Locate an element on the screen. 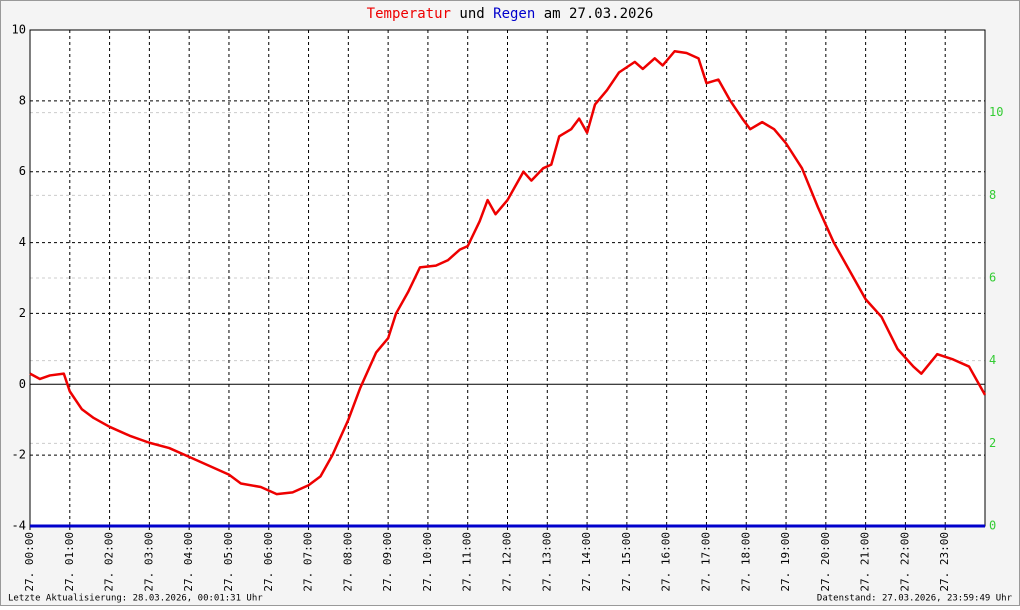 The height and width of the screenshot is (610, 1020). x-tick-label: 27. 03:00 is located at coordinates (148, 562).